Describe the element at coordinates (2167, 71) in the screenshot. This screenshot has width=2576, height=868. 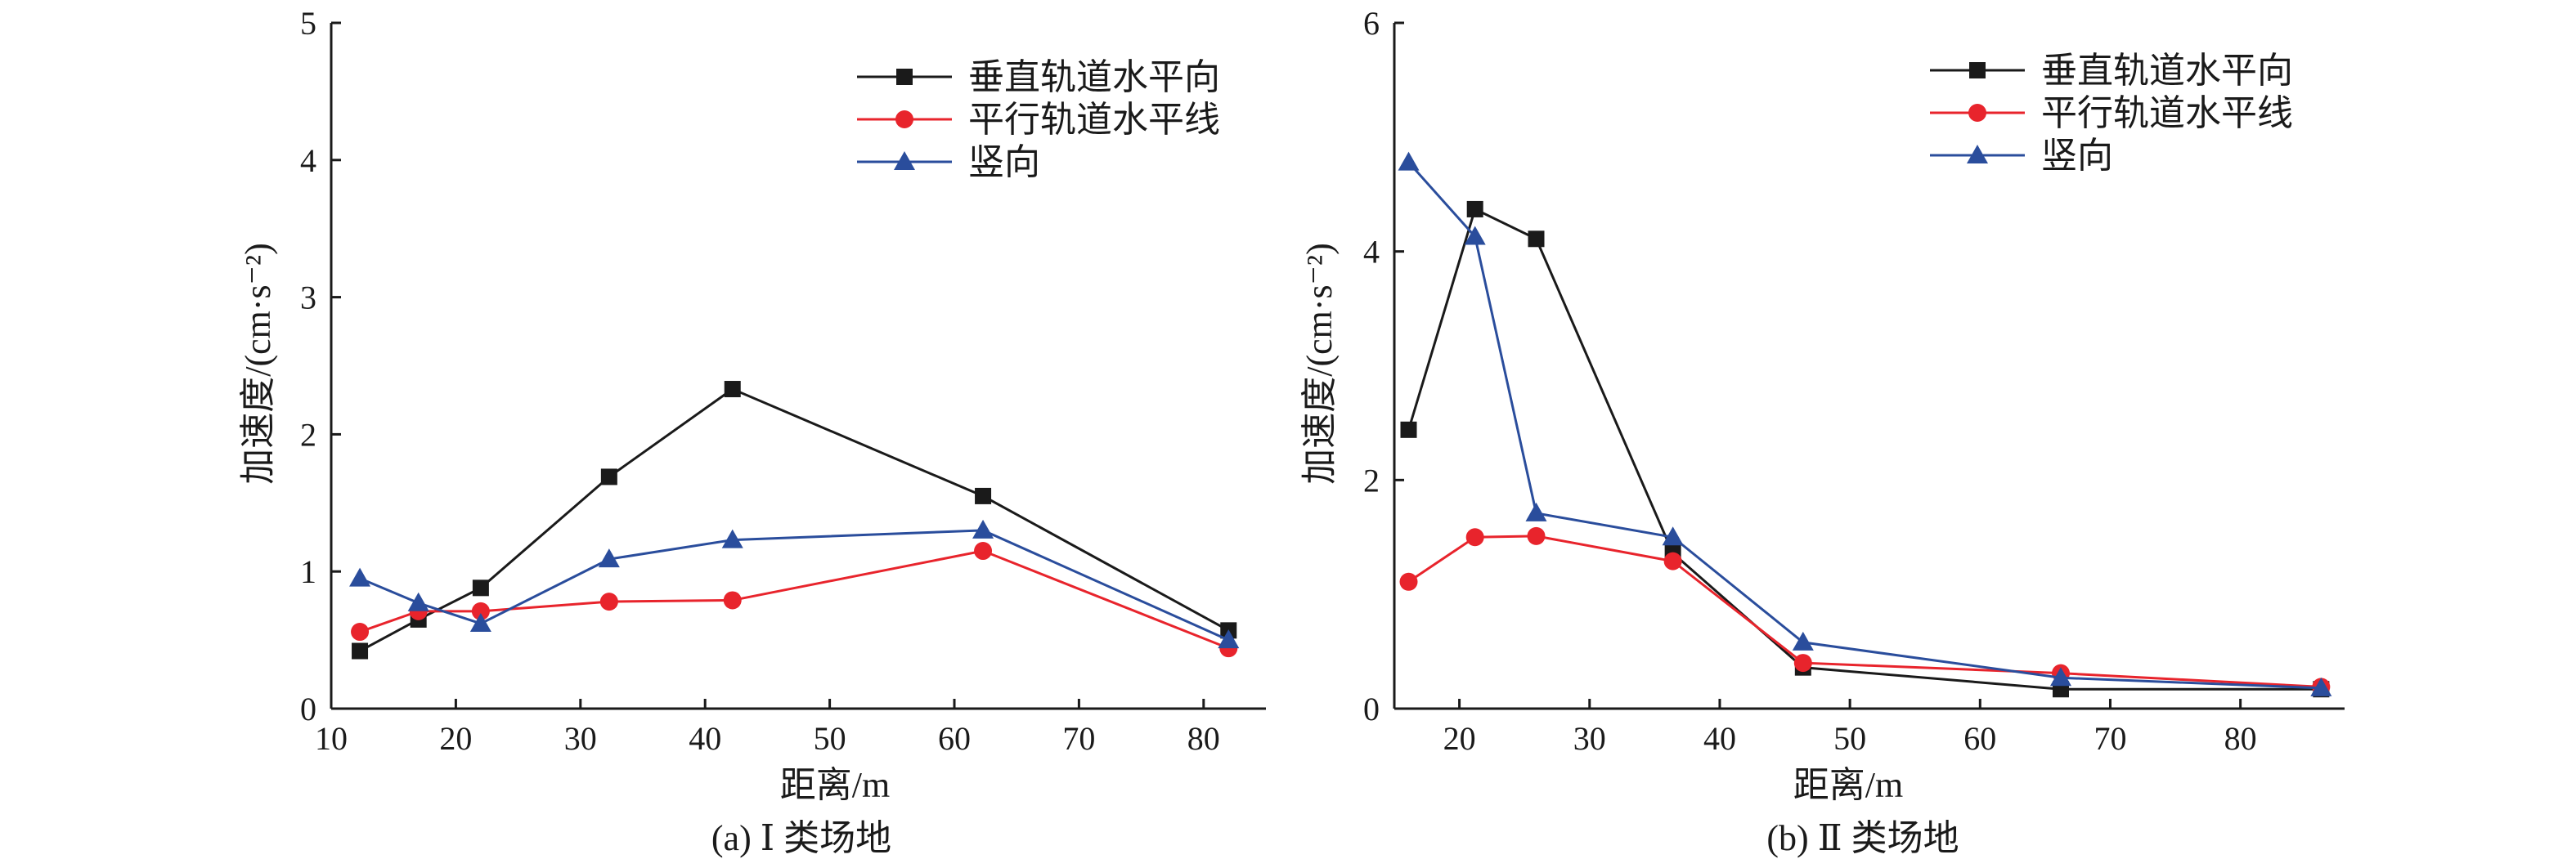
I see `legend-label-b-0: 垂直轨道水平向` at that location.